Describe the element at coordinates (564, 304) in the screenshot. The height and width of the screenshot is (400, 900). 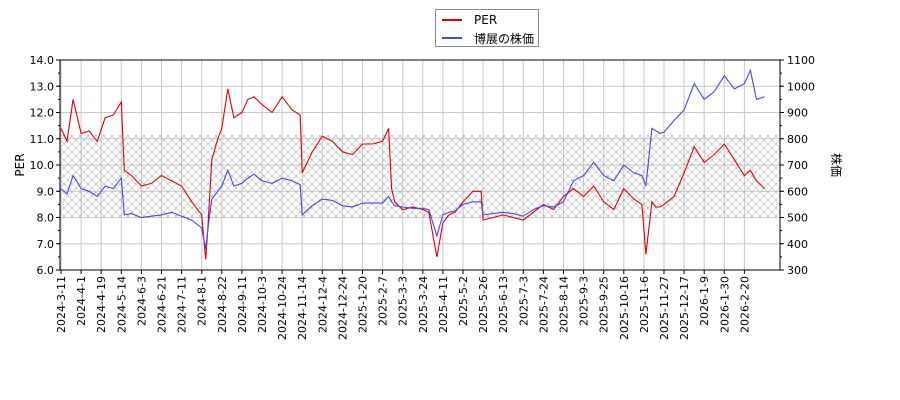
I see `x-tick-label: 2025-8-14` at that location.